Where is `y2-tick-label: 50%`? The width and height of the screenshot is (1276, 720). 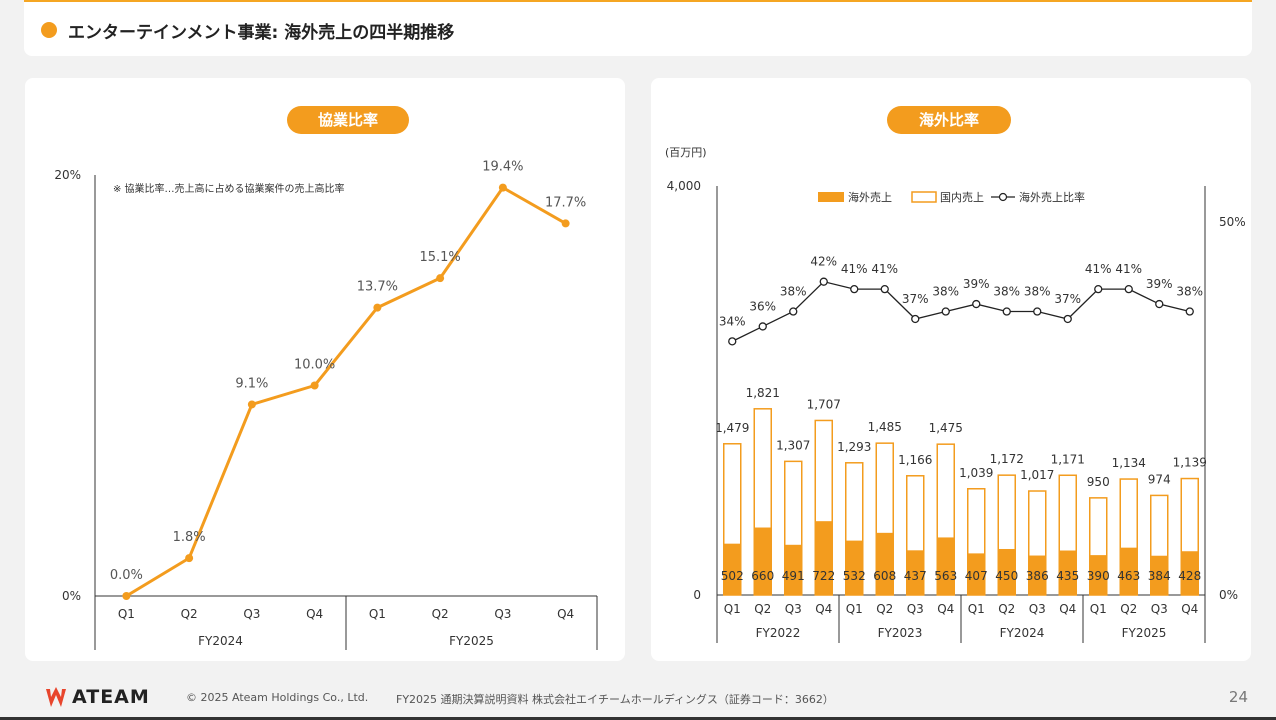 y2-tick-label: 50% is located at coordinates (1232, 222).